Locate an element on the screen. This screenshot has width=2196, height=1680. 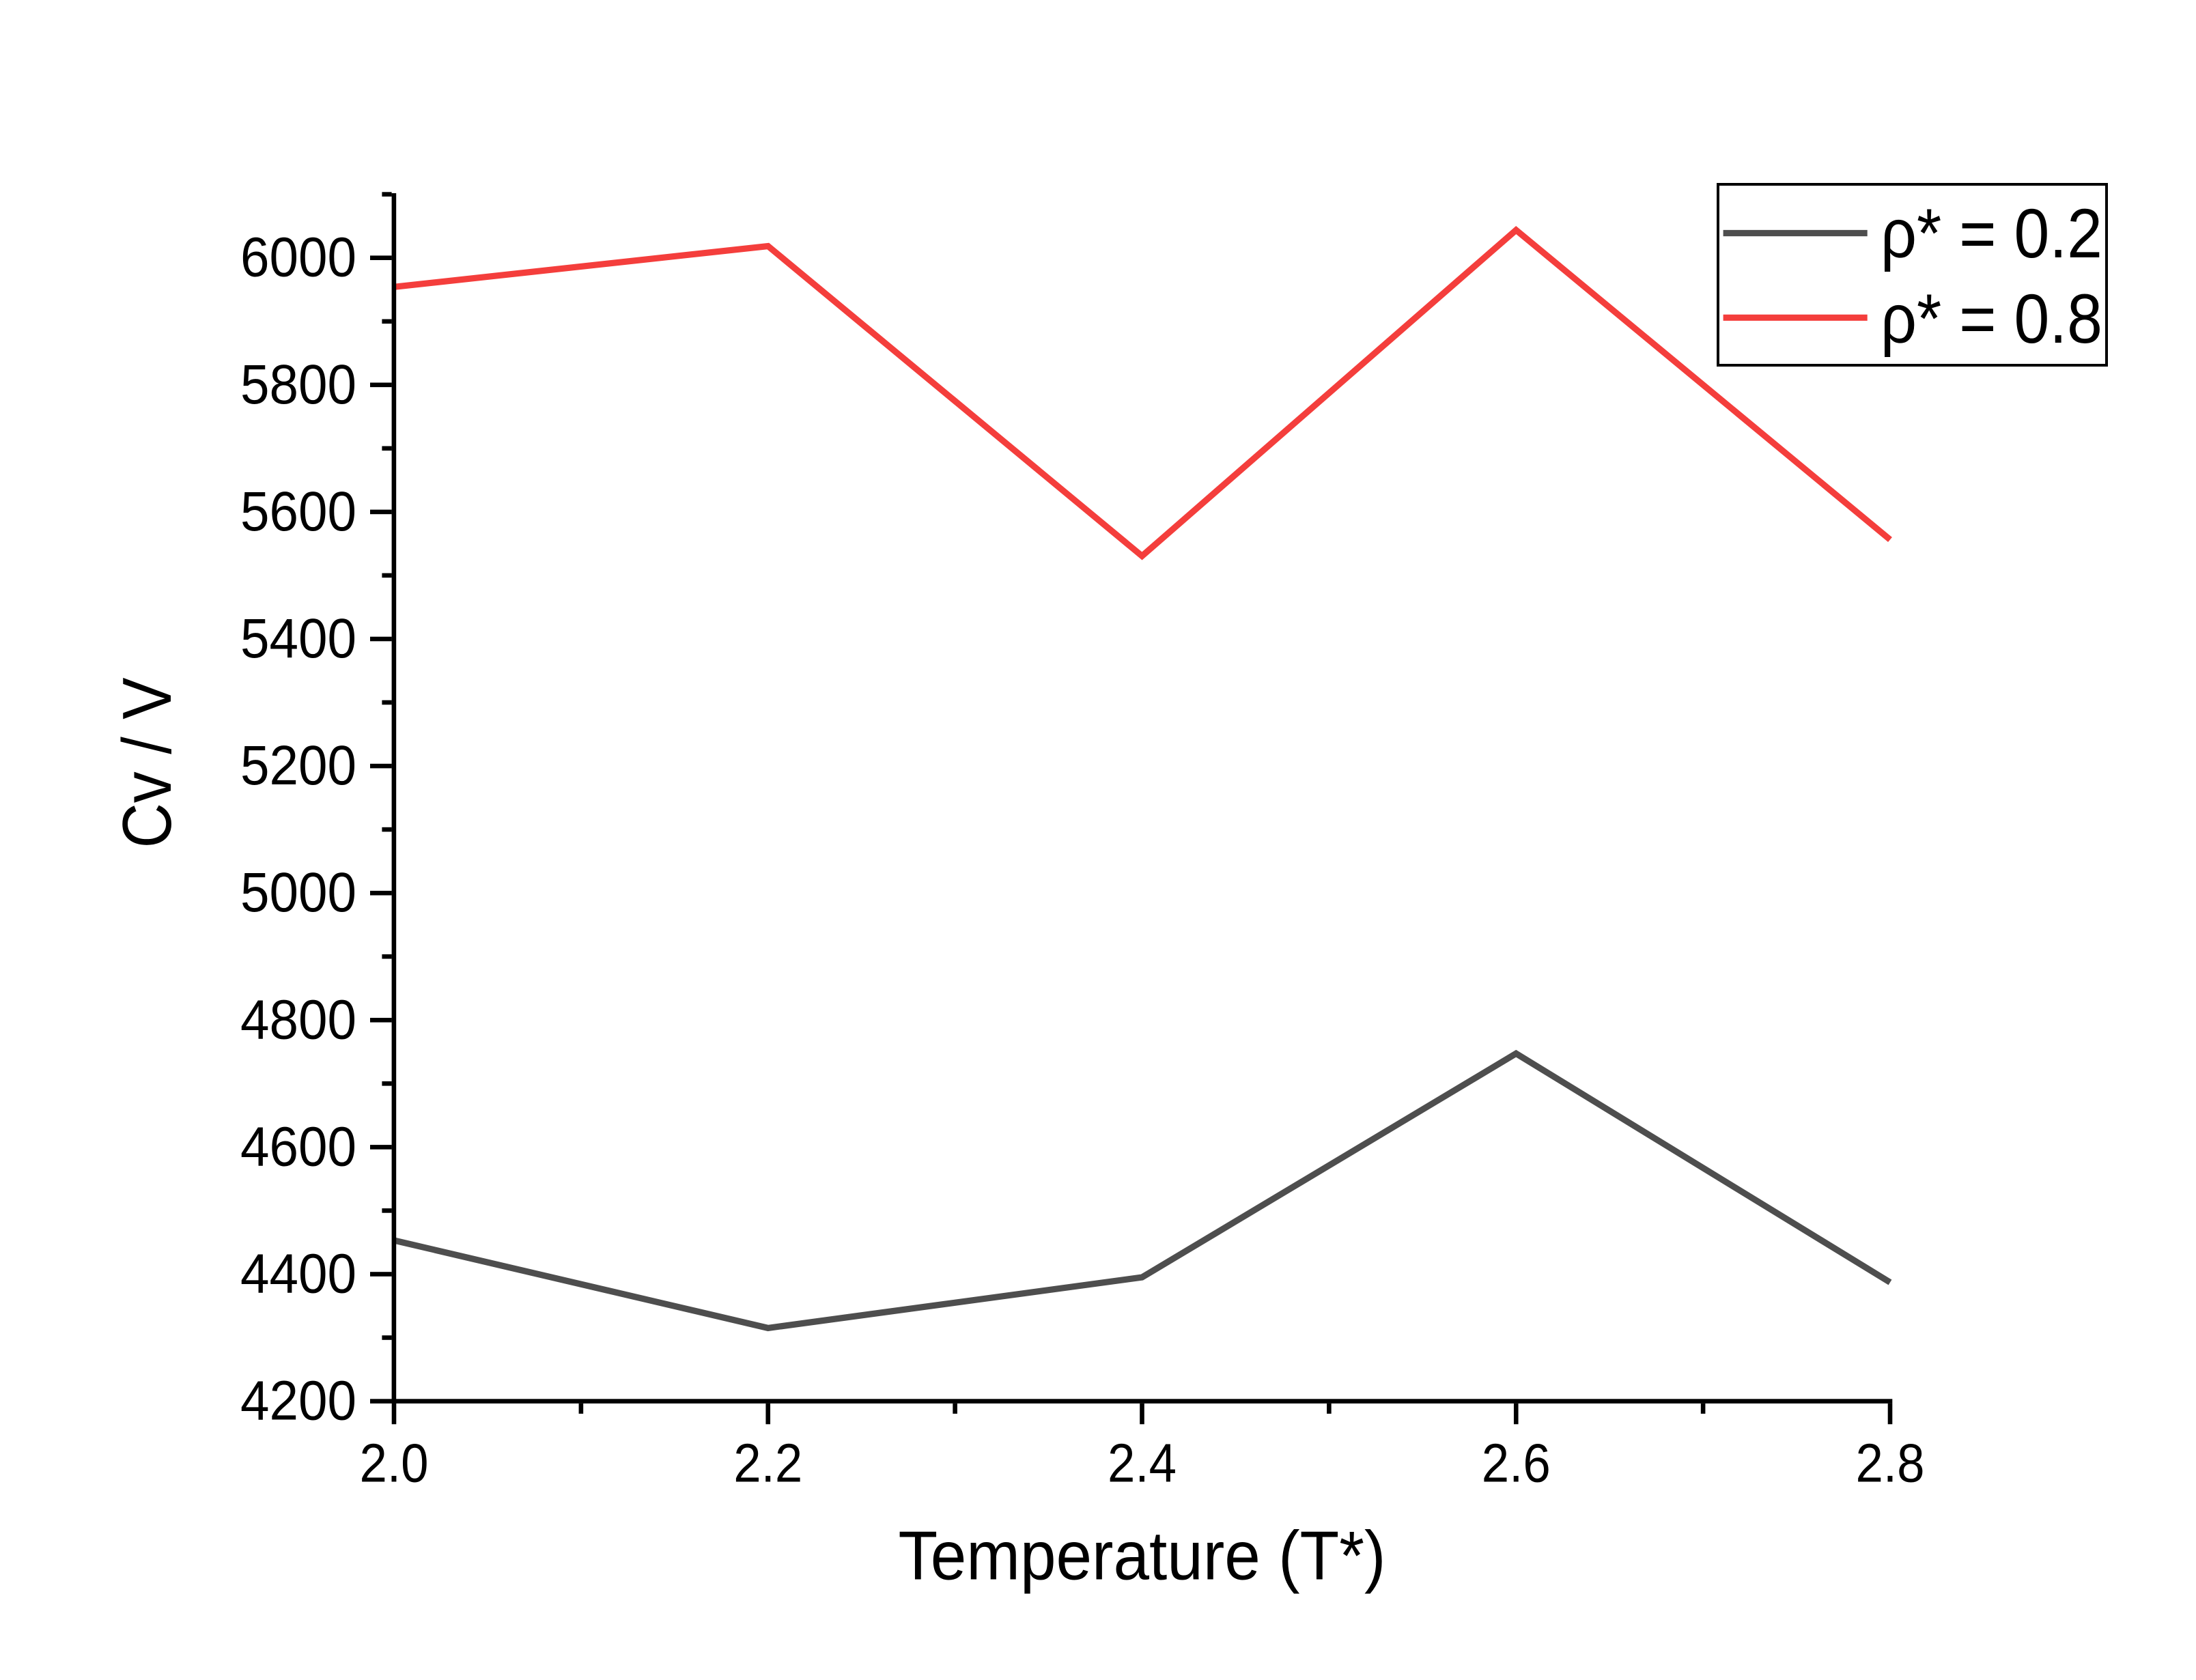
svg-text: 6000 is located at coordinates (298, 258).